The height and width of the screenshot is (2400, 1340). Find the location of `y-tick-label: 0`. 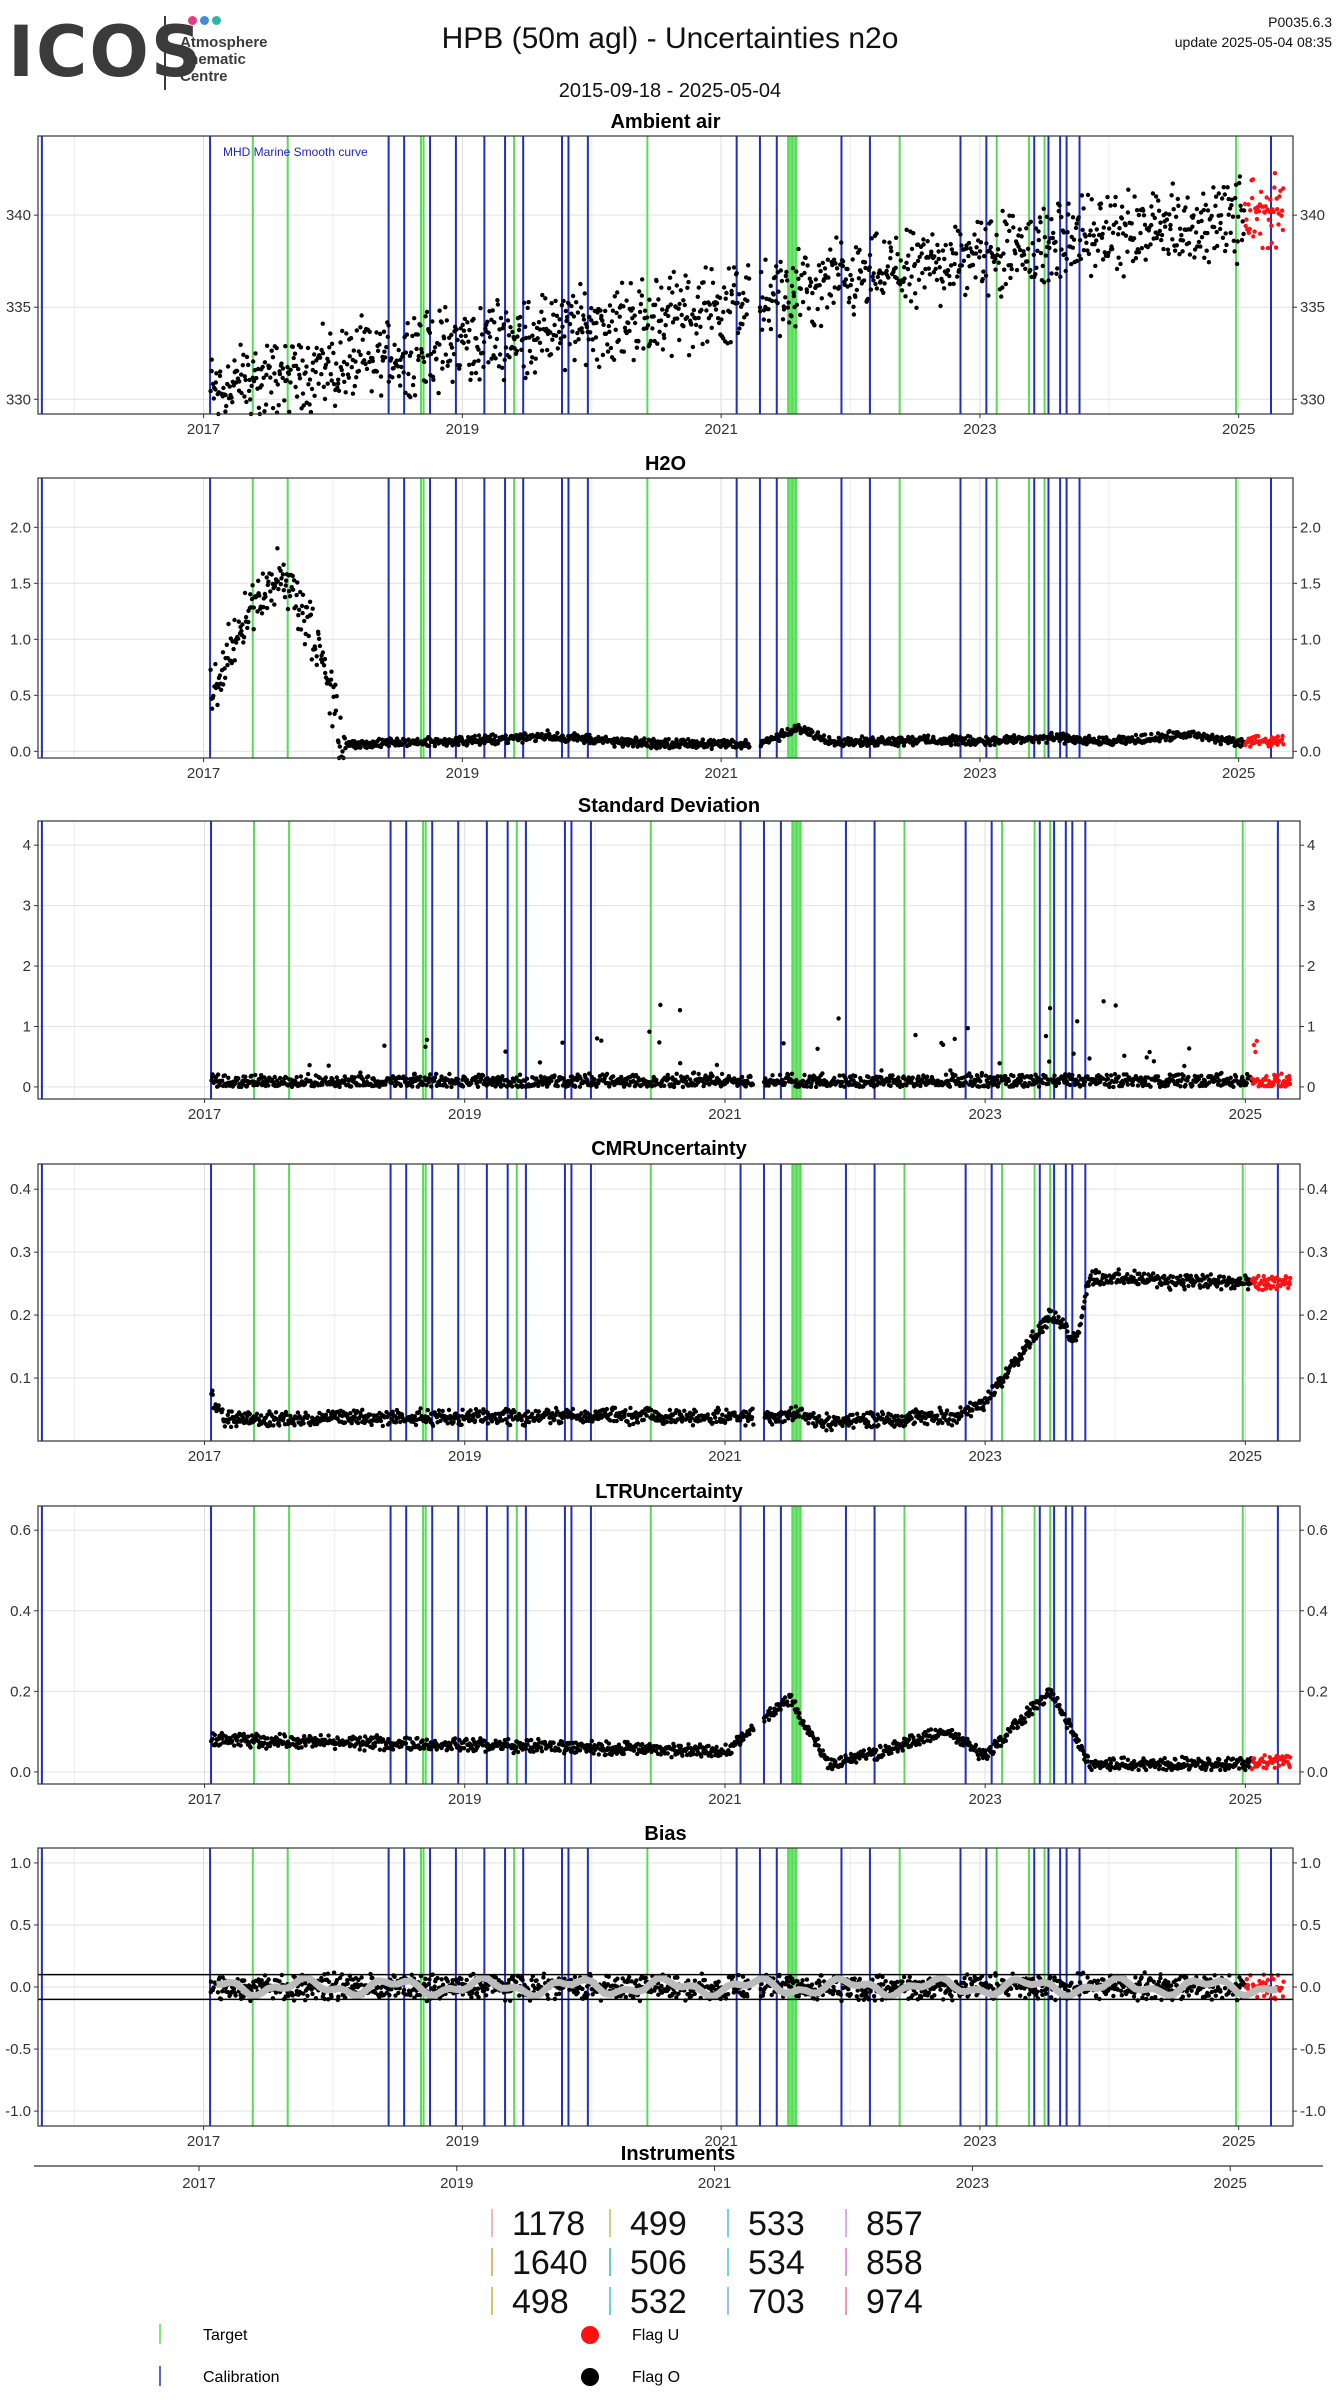

y-tick-label: 0 is located at coordinates (27, 1087).